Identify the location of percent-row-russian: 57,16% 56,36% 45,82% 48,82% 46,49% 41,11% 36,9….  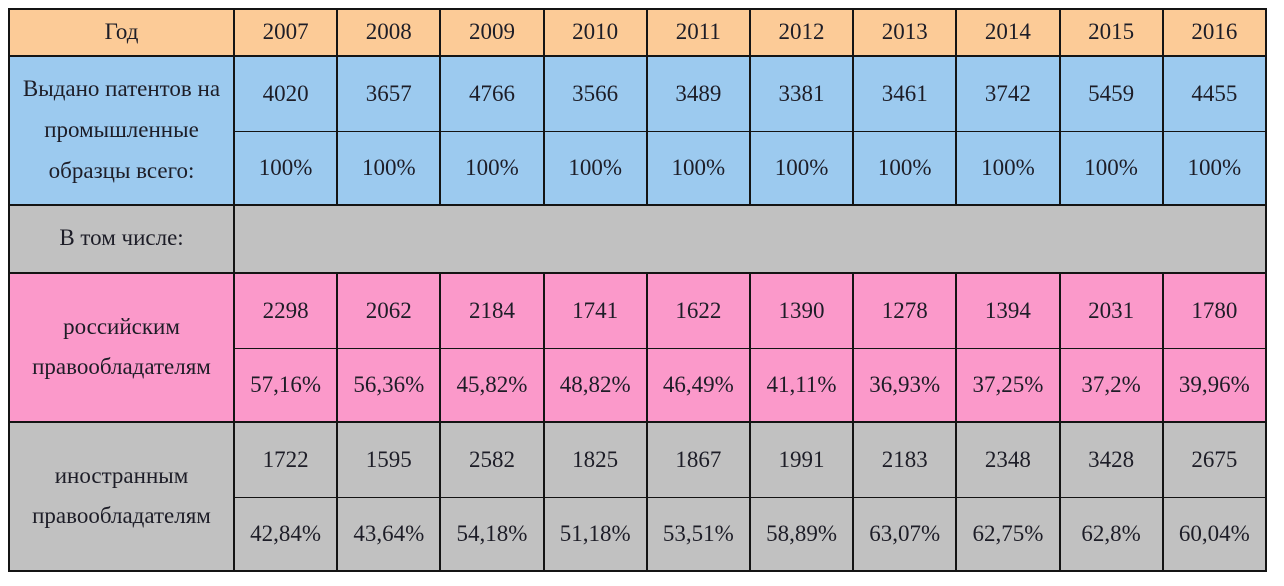
(638, 385).